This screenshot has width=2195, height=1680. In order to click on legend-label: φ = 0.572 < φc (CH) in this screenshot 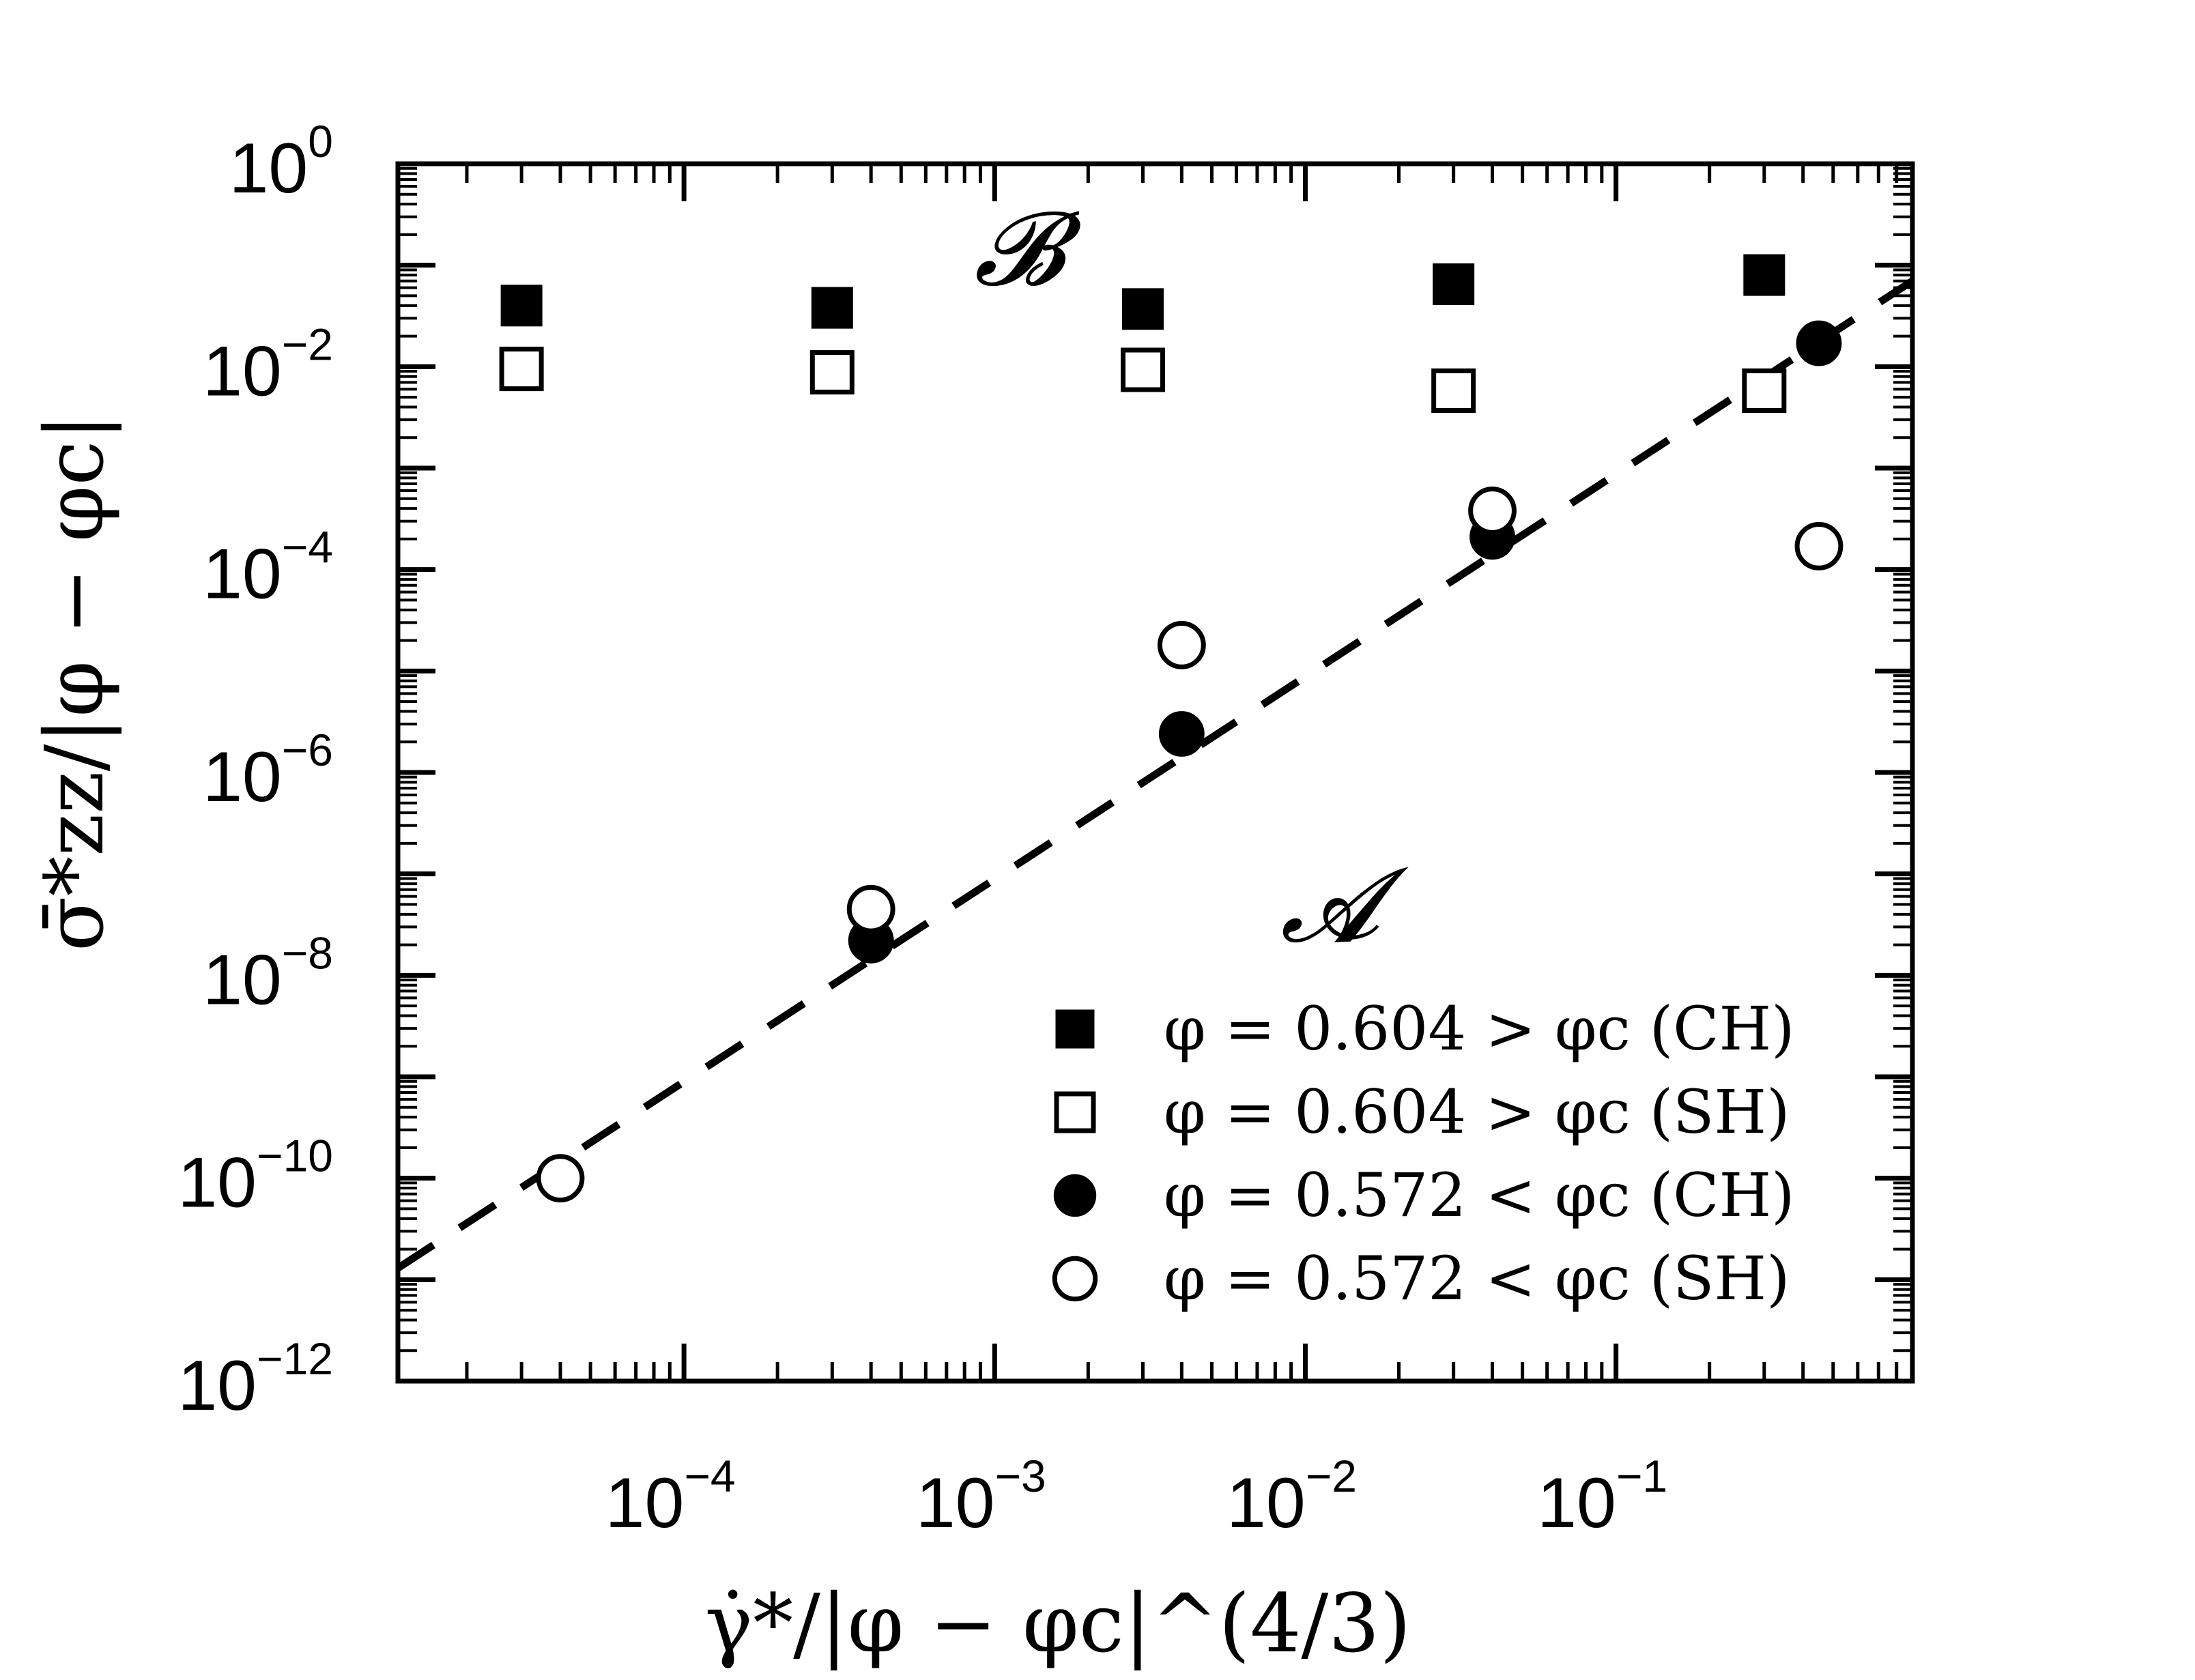, I will do `click(1479, 1195)`.